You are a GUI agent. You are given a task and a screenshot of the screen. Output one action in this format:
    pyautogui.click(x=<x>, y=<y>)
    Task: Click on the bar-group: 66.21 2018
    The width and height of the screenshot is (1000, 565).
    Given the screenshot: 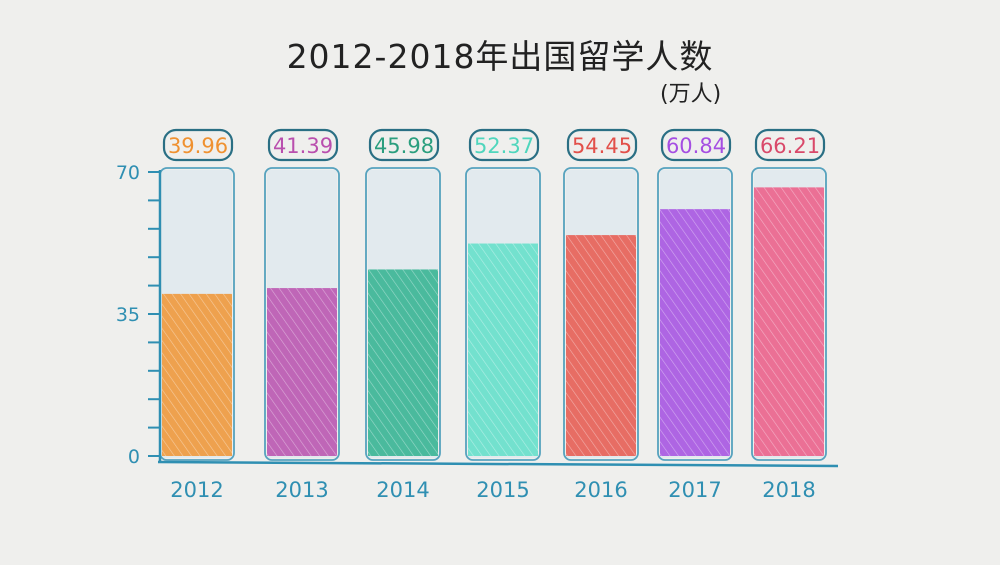 What is the action you would take?
    pyautogui.click(x=789, y=315)
    